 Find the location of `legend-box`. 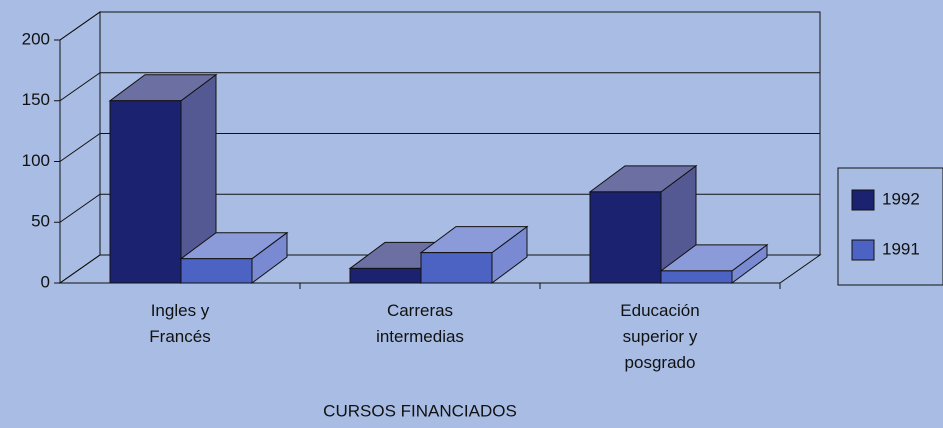

legend-box is located at coordinates (890, 226).